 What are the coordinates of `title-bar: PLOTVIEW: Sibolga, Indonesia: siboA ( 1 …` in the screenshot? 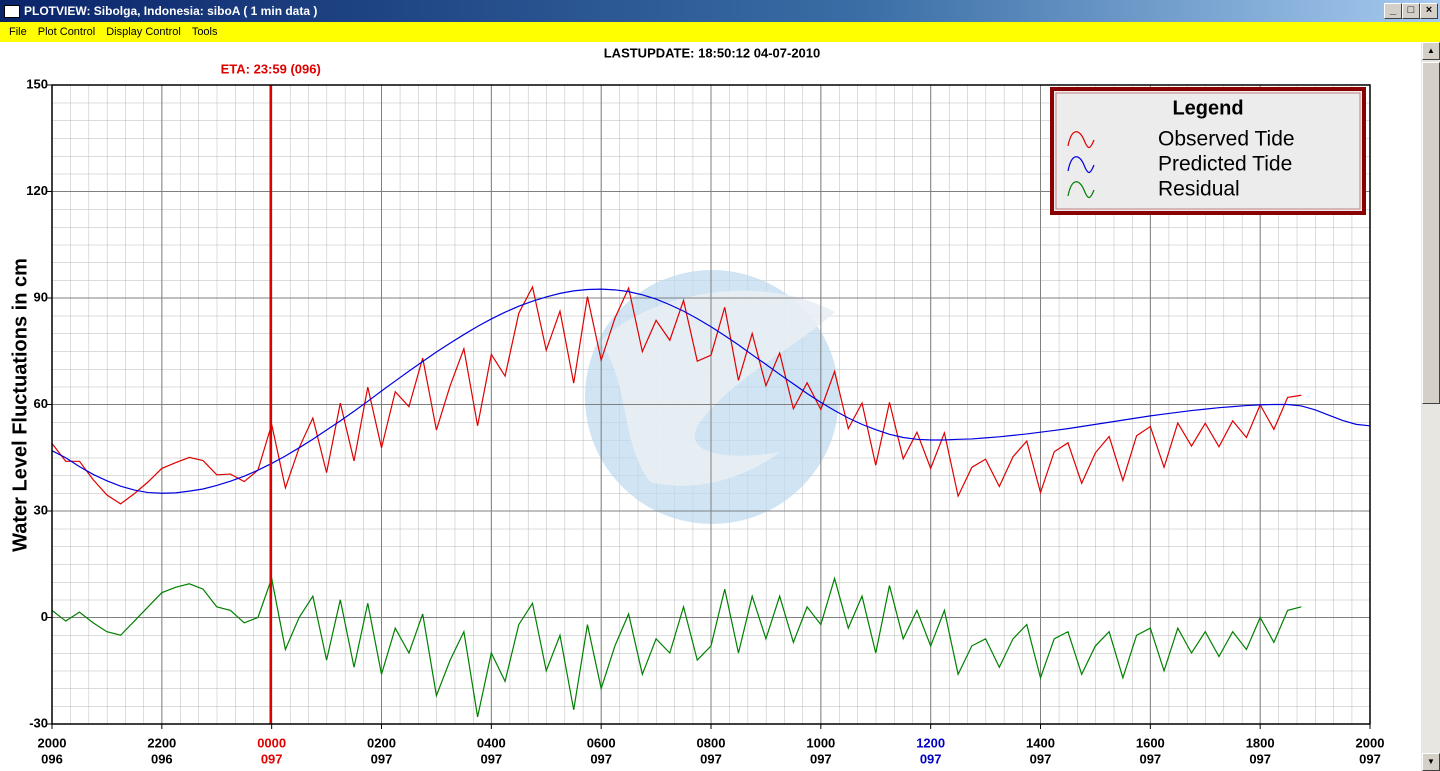 It's located at (720, 11).